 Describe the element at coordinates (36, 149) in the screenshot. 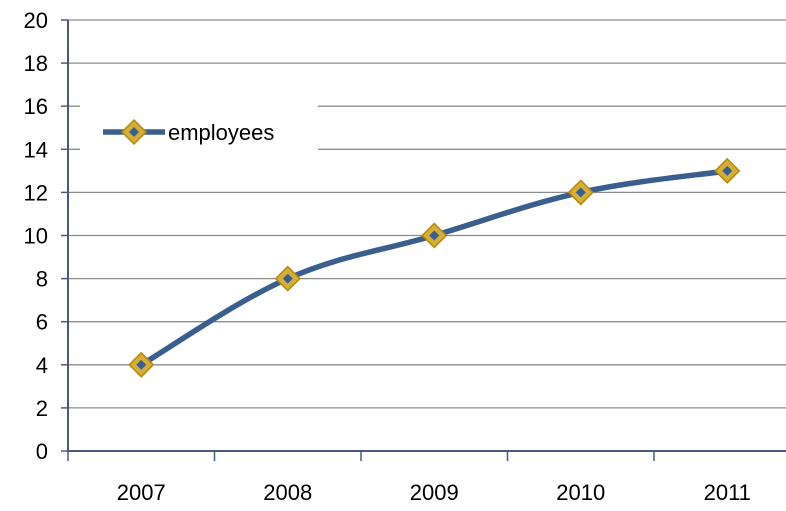

I see `y-tick-label: 14` at that location.